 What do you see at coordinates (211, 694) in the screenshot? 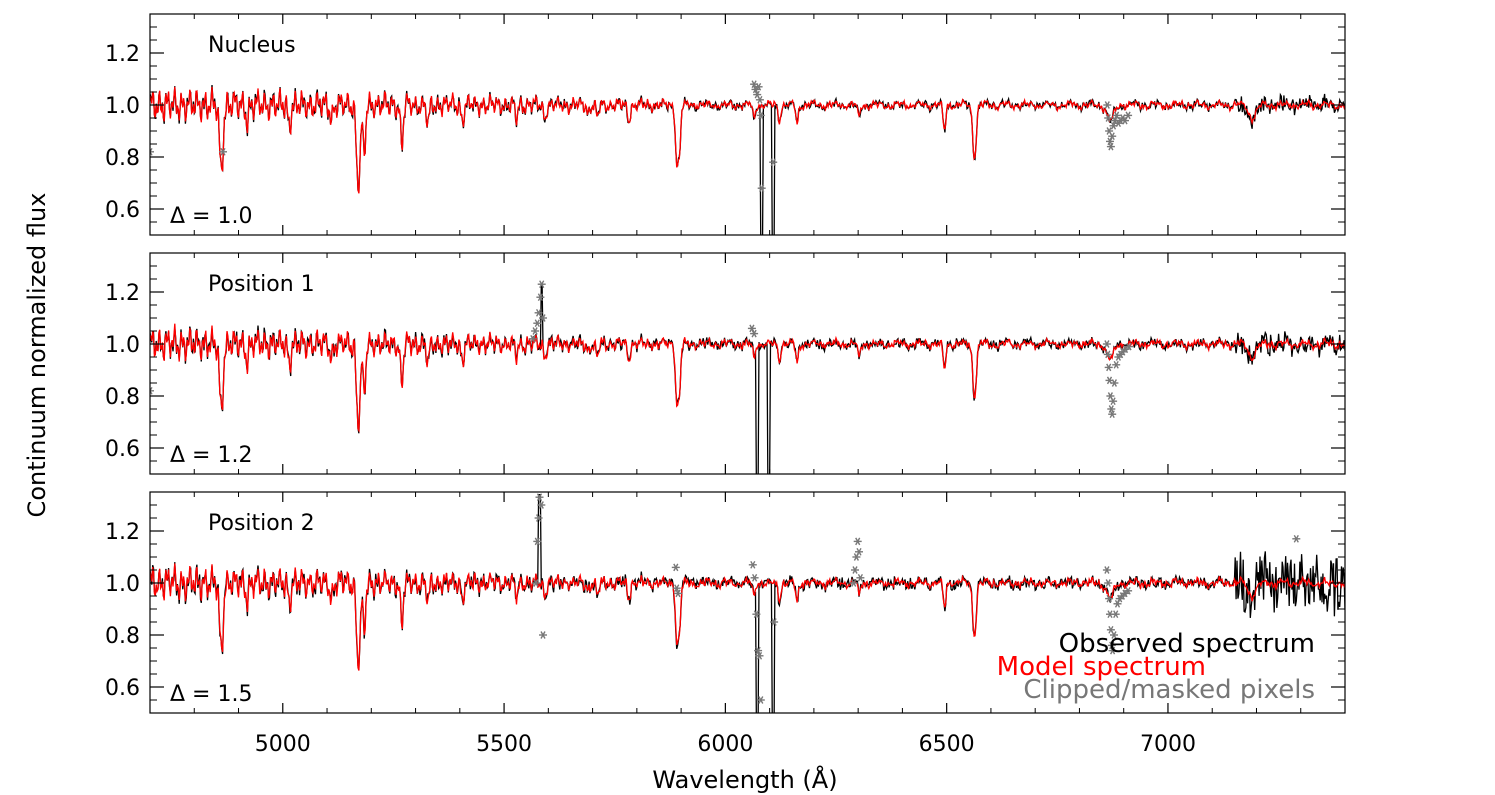
I see `panel-delta: Δ = 1.5` at bounding box center [211, 694].